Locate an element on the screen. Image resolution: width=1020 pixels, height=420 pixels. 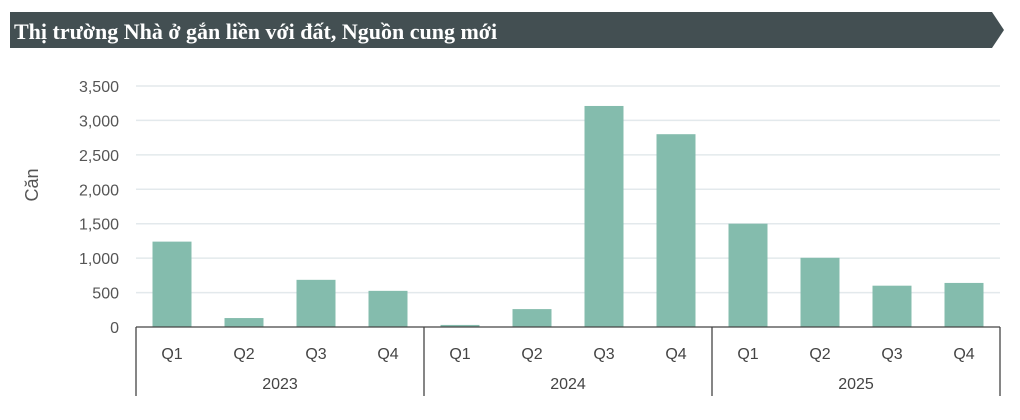
bar-2025-Q4 is located at coordinates (964, 304).